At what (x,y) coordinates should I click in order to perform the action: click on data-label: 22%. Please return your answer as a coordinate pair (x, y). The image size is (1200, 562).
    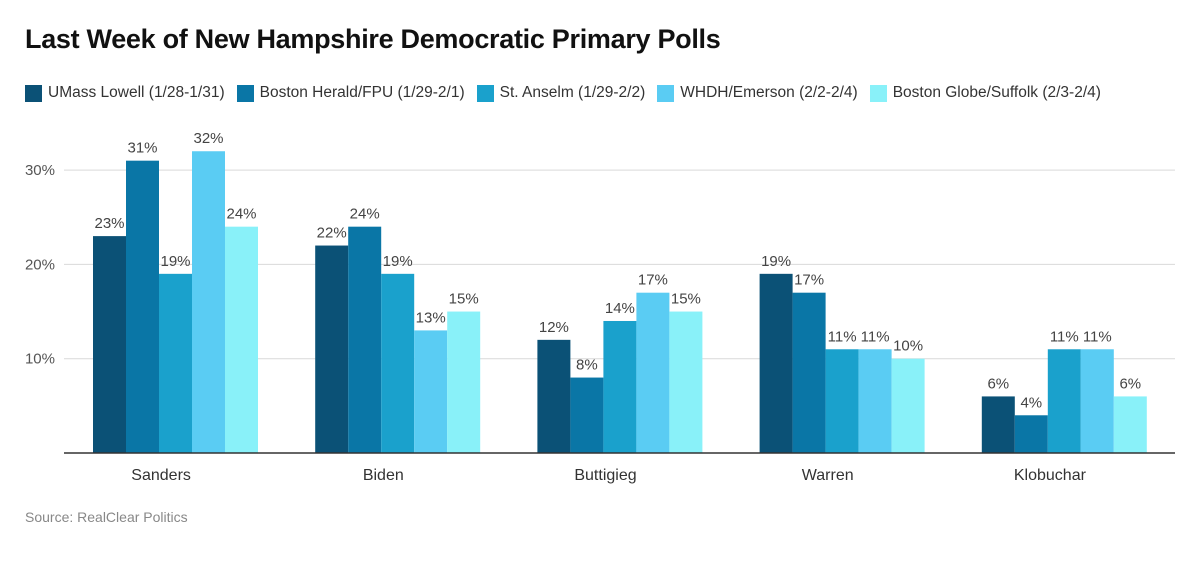
    Looking at the image, I should click on (332, 233).